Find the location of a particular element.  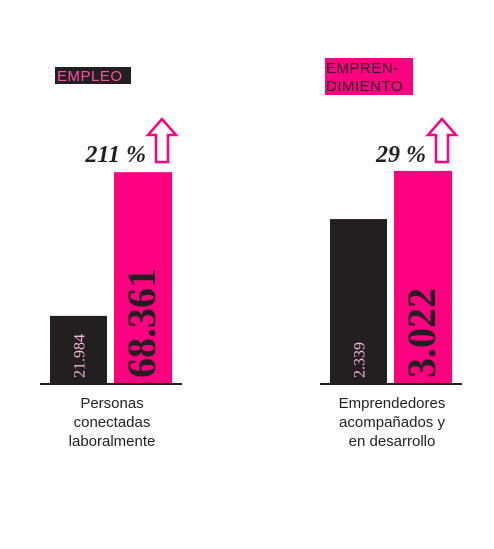

annotation: 211 % is located at coordinates (115, 155).